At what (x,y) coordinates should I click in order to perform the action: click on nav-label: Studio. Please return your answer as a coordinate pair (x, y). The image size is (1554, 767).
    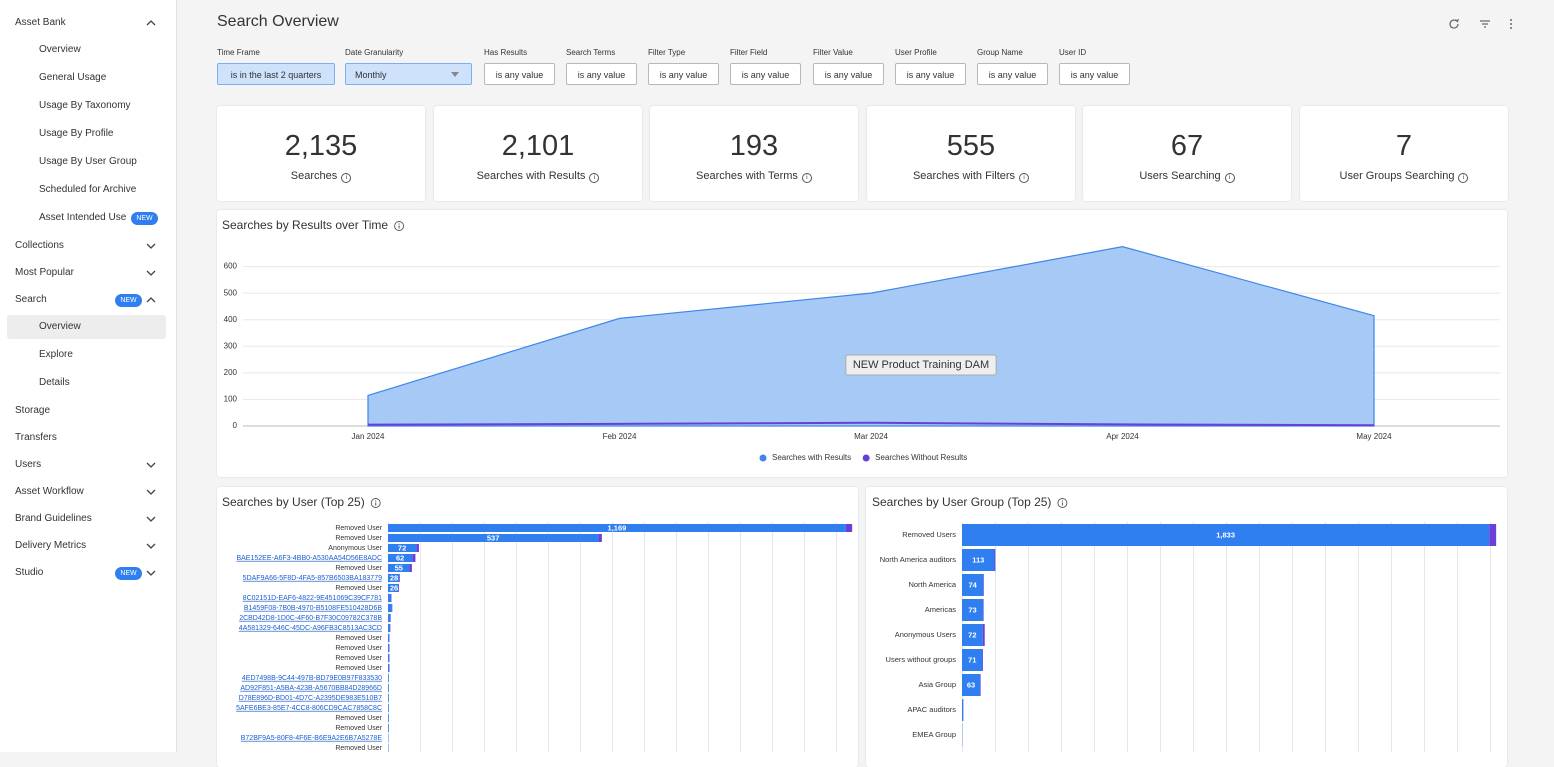
    Looking at the image, I should click on (29, 573).